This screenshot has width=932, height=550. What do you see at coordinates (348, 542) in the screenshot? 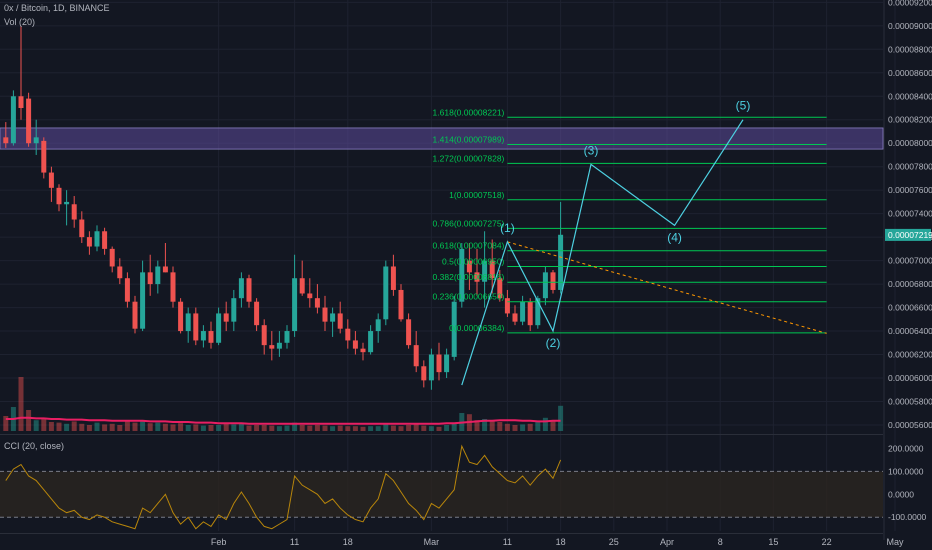
I see `time-tick-label: 18` at bounding box center [348, 542].